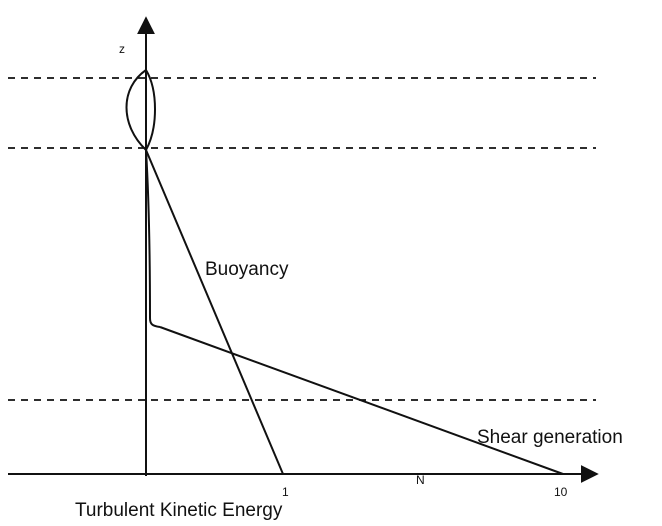  What do you see at coordinates (561, 492) in the screenshot?
I see `tick-label-10: 10` at bounding box center [561, 492].